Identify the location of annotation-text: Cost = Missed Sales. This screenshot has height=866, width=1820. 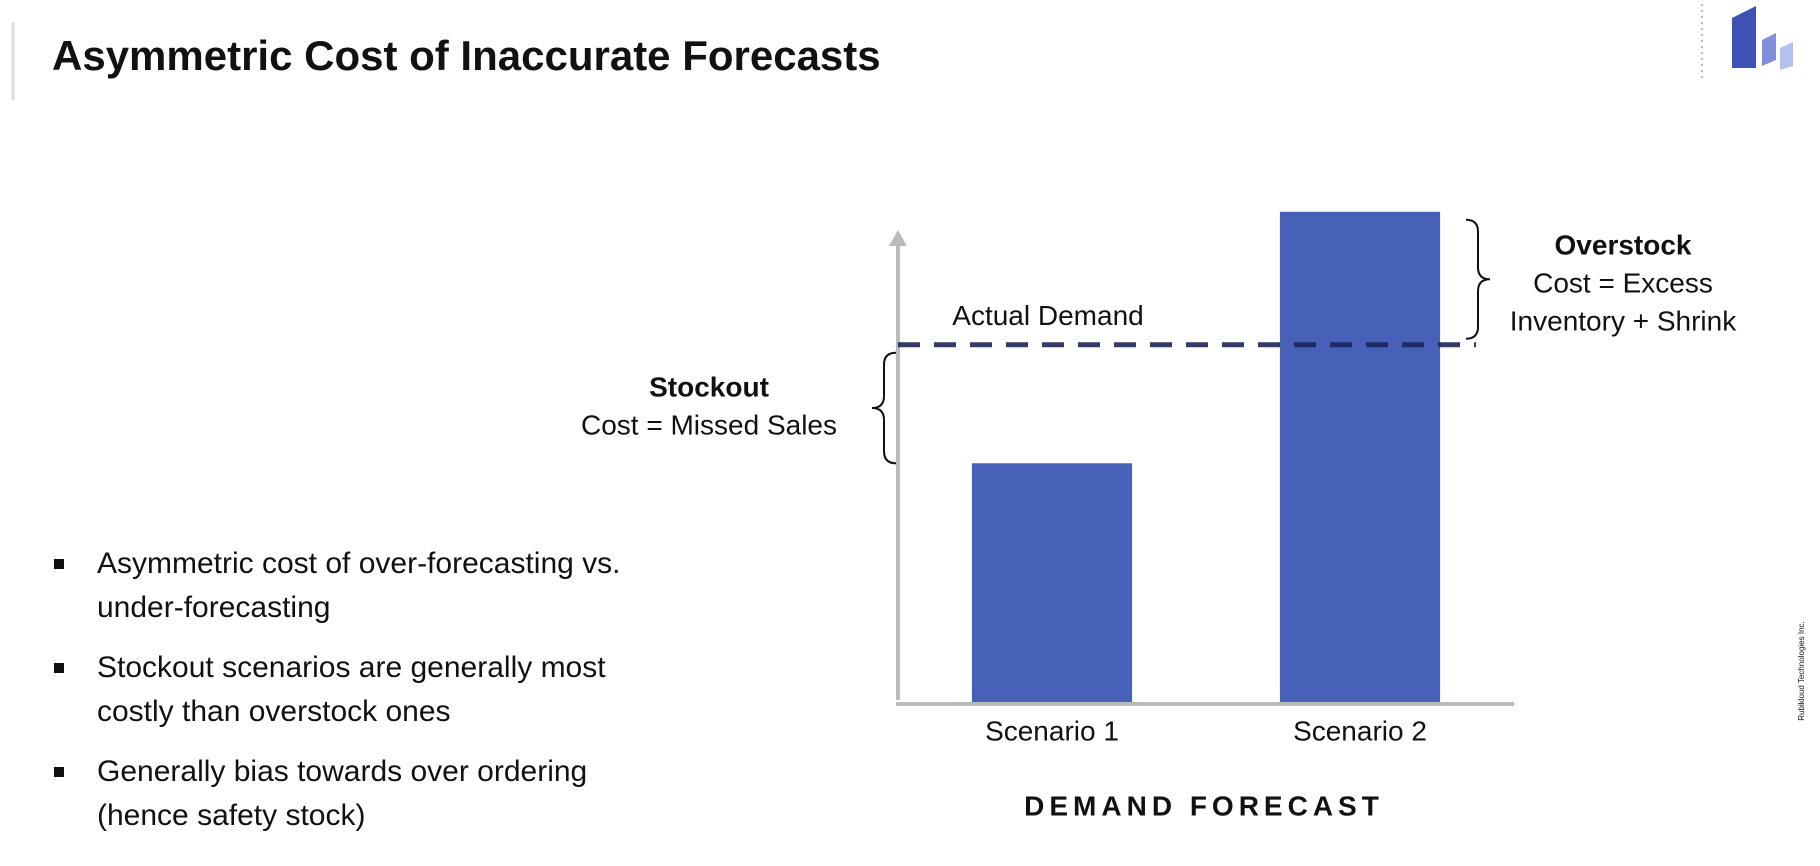
(709, 424).